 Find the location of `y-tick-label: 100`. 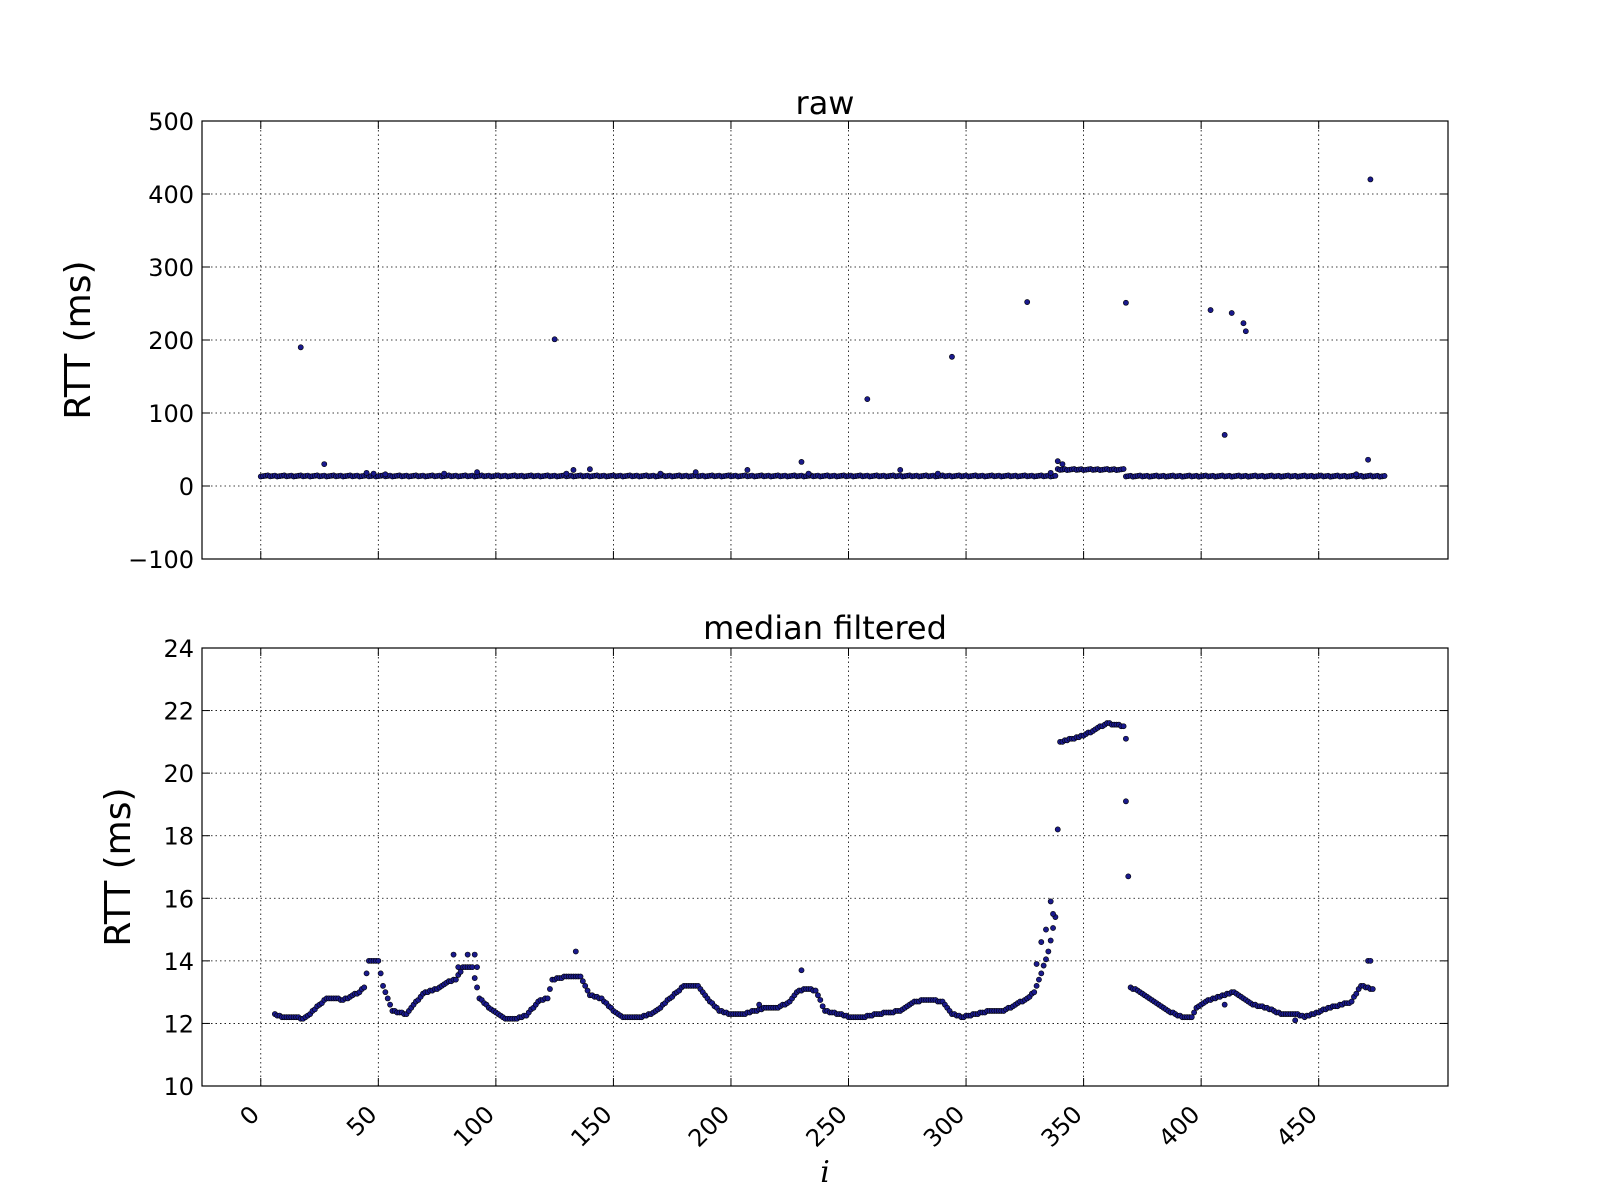

y-tick-label: 100 is located at coordinates (171, 414).